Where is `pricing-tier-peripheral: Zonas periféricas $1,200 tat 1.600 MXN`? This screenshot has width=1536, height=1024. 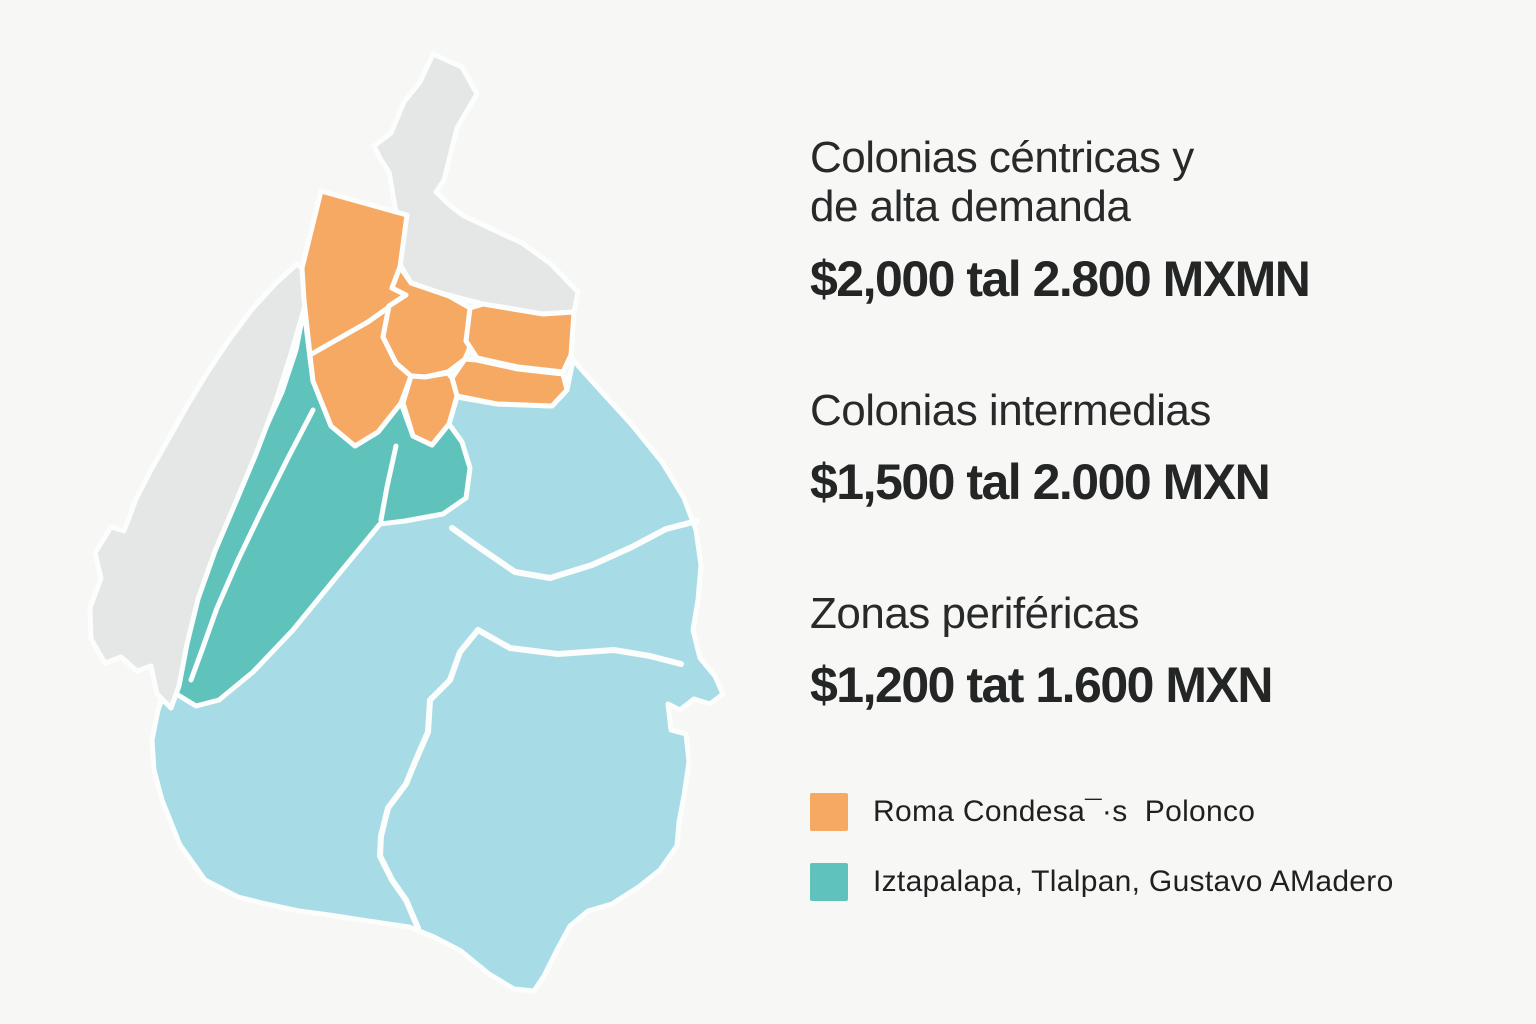 pricing-tier-peripheral: Zonas periféricas $1,200 tat 1.600 MXN is located at coordinates (1150, 651).